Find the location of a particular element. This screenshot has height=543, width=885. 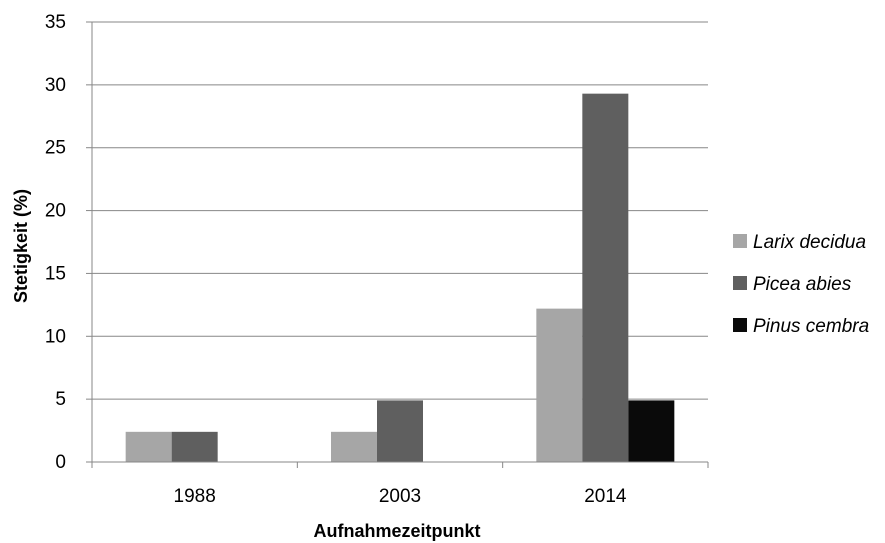

x-tick-label: 1988 is located at coordinates (195, 496).